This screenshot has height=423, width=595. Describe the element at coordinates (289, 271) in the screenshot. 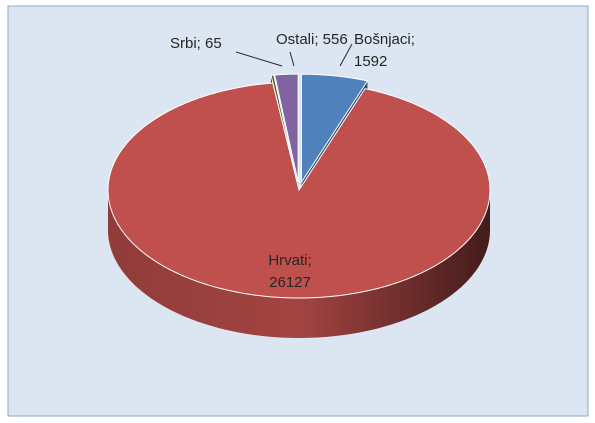

I see `data-label: Hrvati; 26127` at that location.